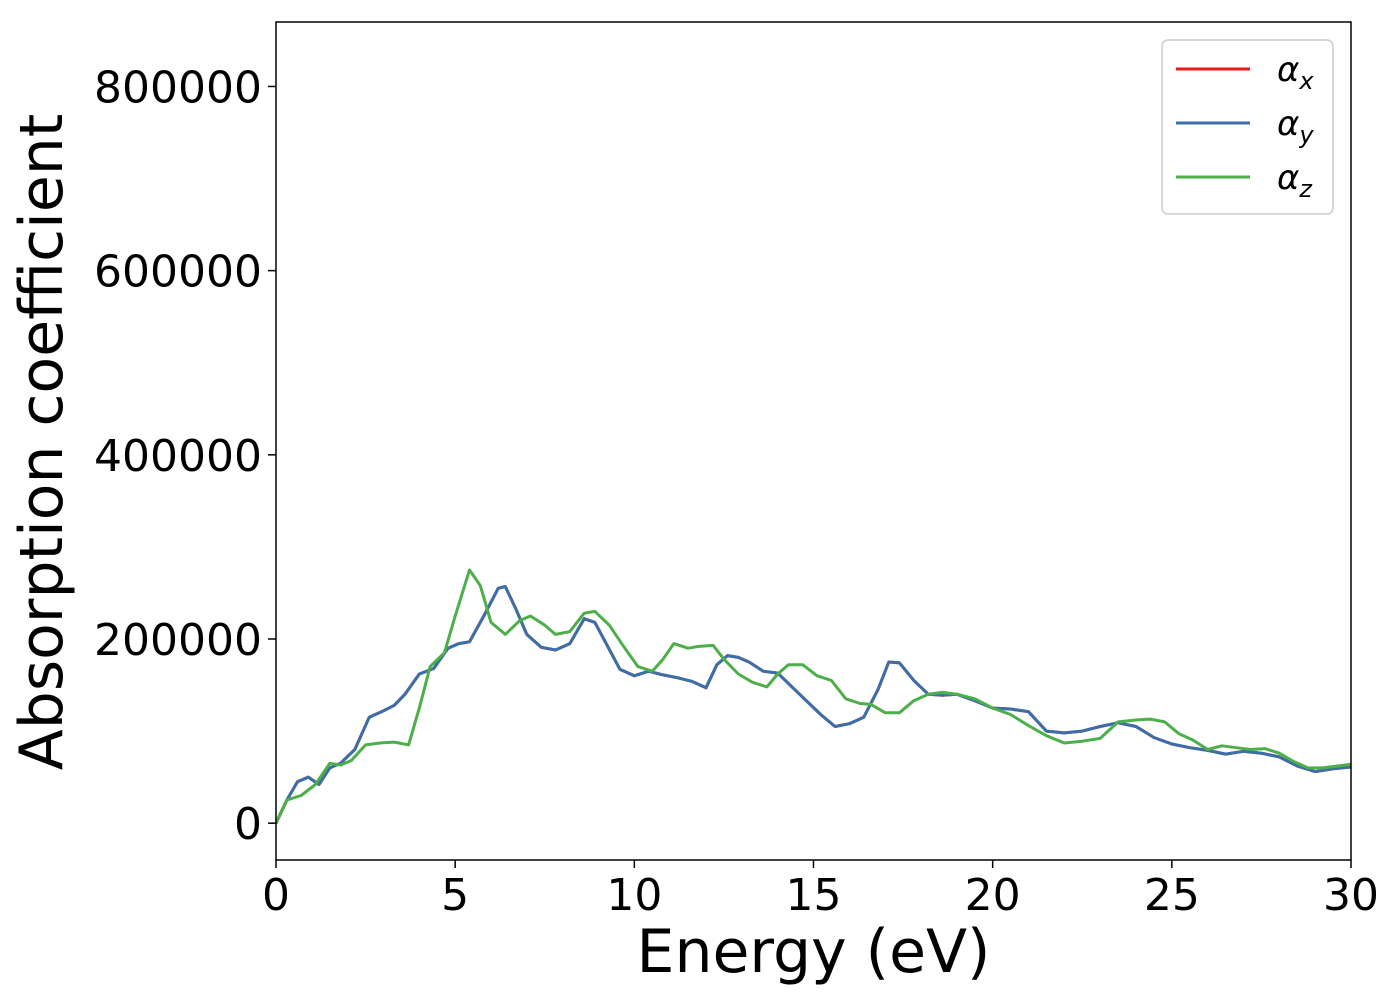 The image size is (1400, 1000). Describe the element at coordinates (178, 272) in the screenshot. I see `y-tick-label: 600000` at that location.